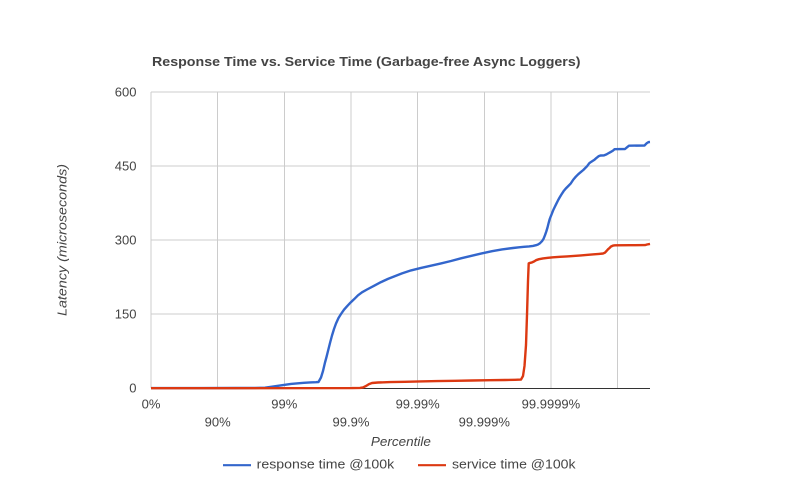  What do you see at coordinates (218, 422) in the screenshot?
I see `svg-text: 90%` at bounding box center [218, 422].